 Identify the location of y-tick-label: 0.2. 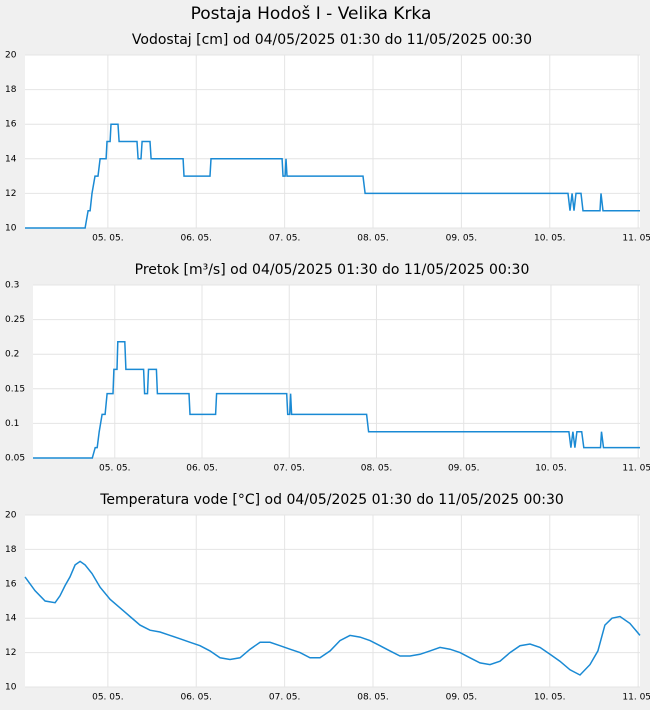
(12, 355).